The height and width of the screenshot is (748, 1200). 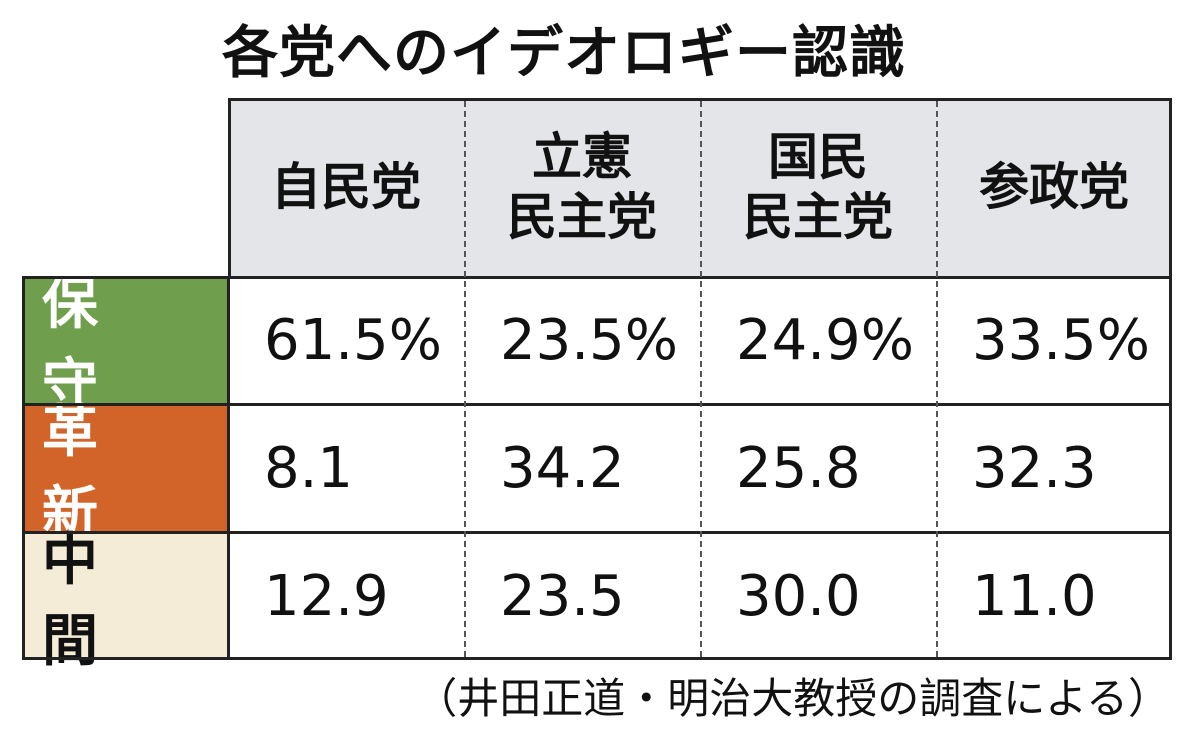 I want to click on table-cell: 33.5%, so click(x=1061, y=340).